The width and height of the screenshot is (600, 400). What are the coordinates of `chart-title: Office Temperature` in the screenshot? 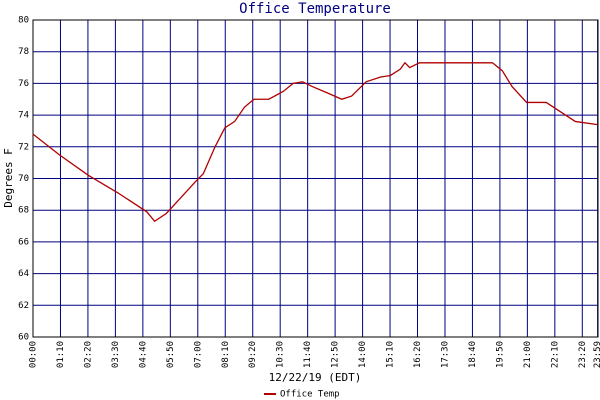 It's located at (315, 9).